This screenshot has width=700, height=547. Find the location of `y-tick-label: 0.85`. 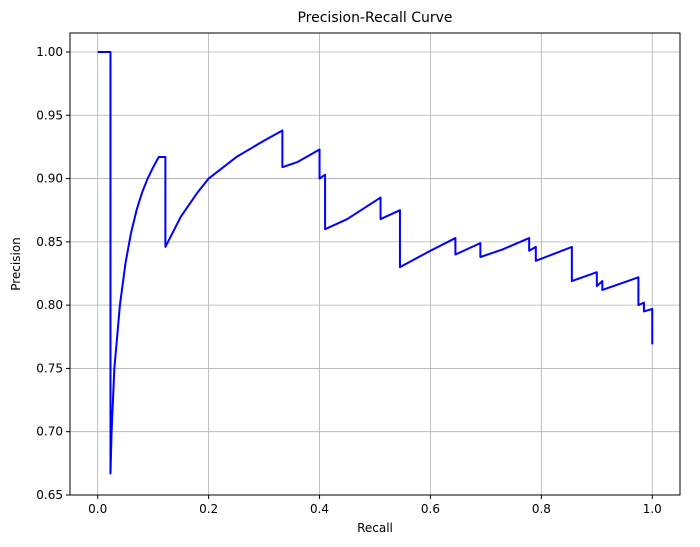

y-tick-label: 0.85 is located at coordinates (49, 242).